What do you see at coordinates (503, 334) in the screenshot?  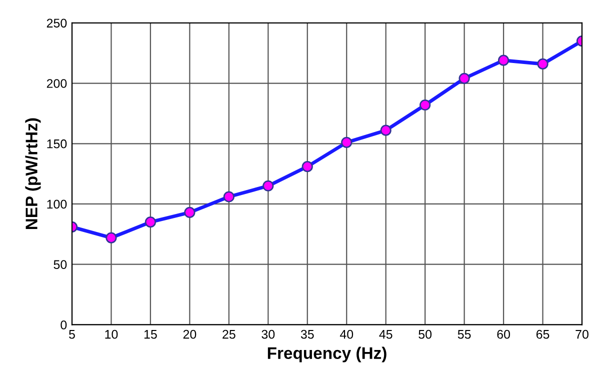 I see `x-tick-label: 60` at bounding box center [503, 334].